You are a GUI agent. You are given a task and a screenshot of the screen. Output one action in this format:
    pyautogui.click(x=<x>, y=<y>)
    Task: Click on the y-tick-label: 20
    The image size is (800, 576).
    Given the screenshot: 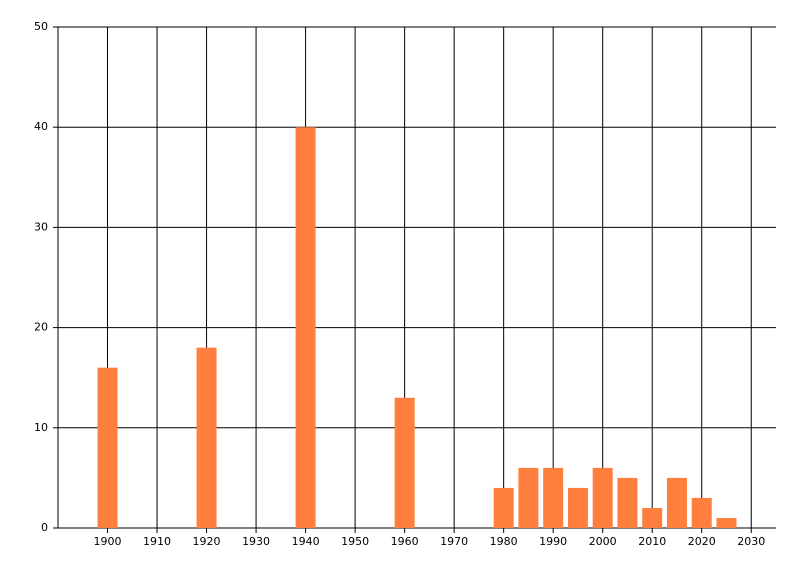 What is the action you would take?
    pyautogui.click(x=41, y=327)
    